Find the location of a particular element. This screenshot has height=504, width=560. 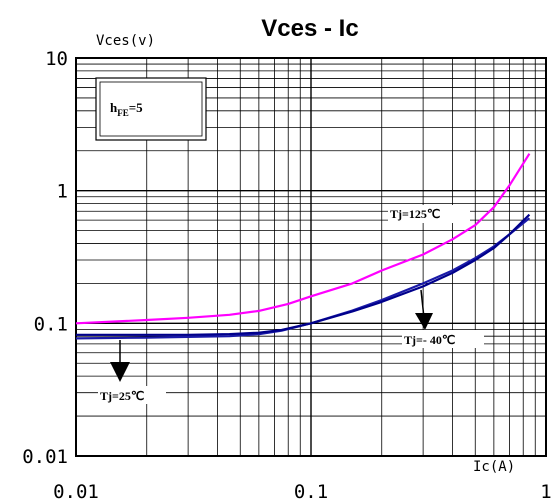

series-label-25: Tj=25℃ is located at coordinates (122, 396).